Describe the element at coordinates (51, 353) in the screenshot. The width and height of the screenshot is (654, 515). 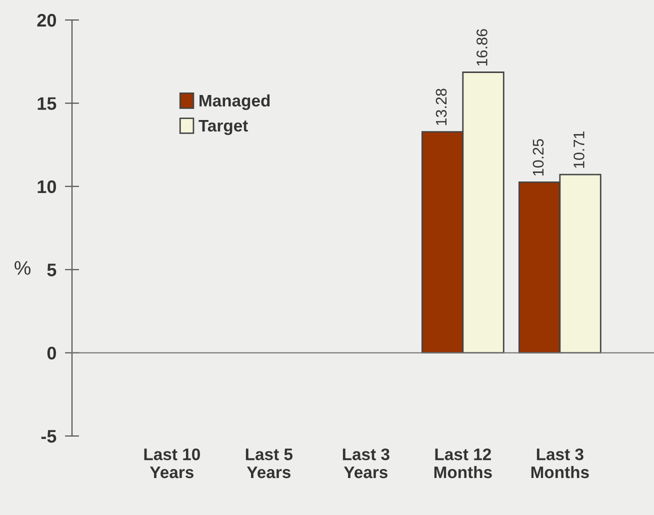
I see `y-tick-label: 0` at that location.